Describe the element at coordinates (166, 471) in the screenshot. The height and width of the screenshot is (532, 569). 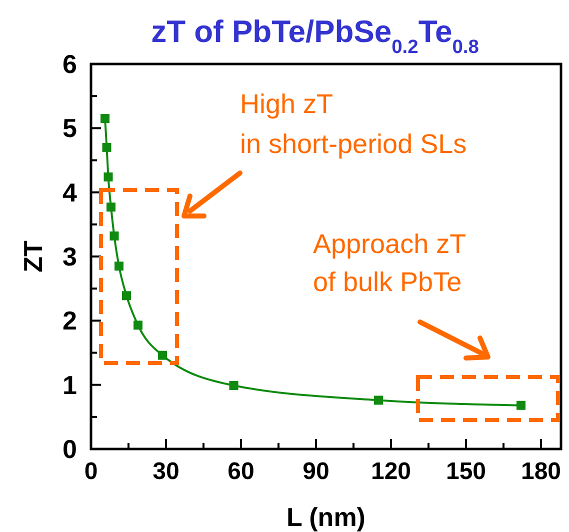
I see `x-tick-label: 30` at that location.